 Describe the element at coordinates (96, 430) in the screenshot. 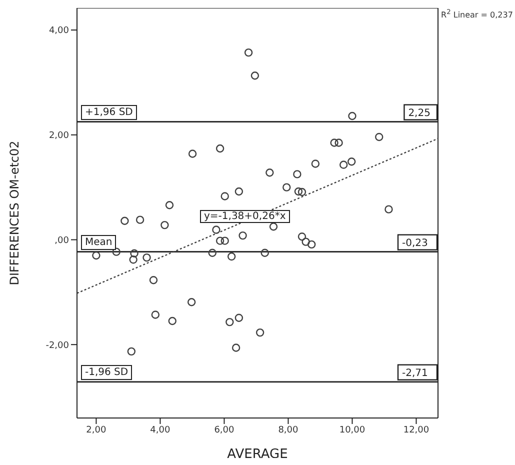

I see `x-tick-label: 2,00` at that location.